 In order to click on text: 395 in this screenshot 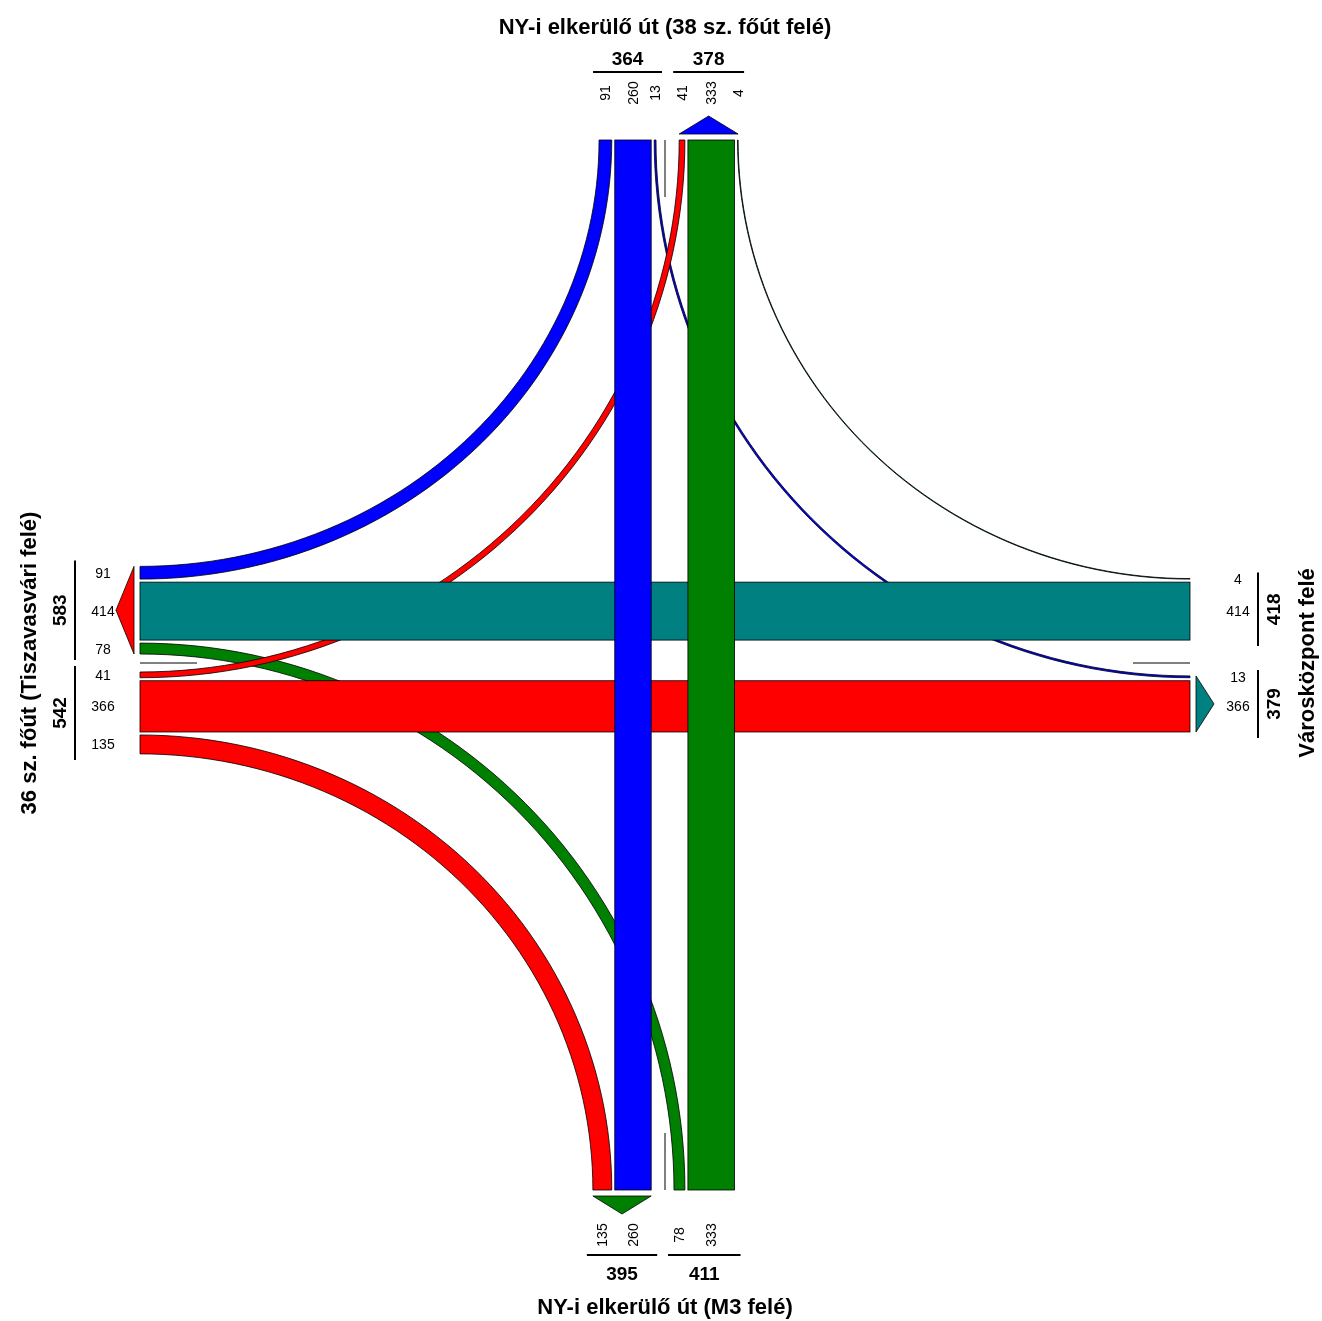, I will do `click(622, 1273)`.